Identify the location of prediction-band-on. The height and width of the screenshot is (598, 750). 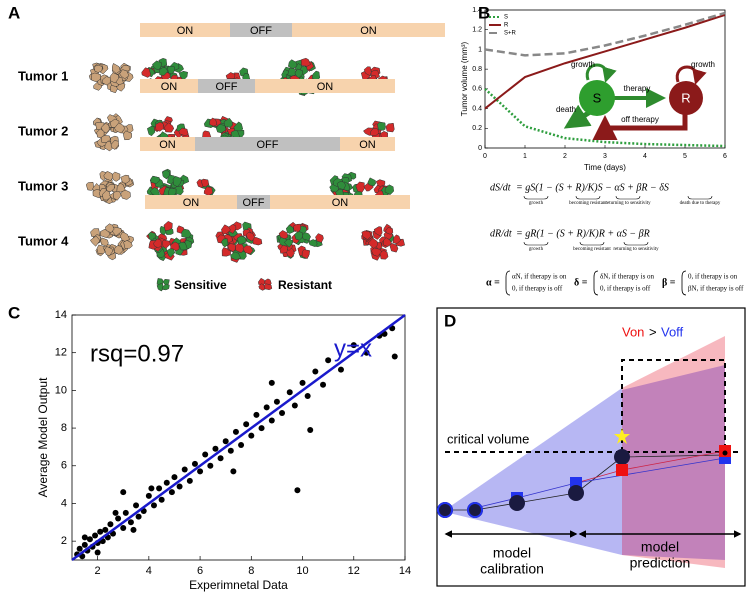
(673, 462).